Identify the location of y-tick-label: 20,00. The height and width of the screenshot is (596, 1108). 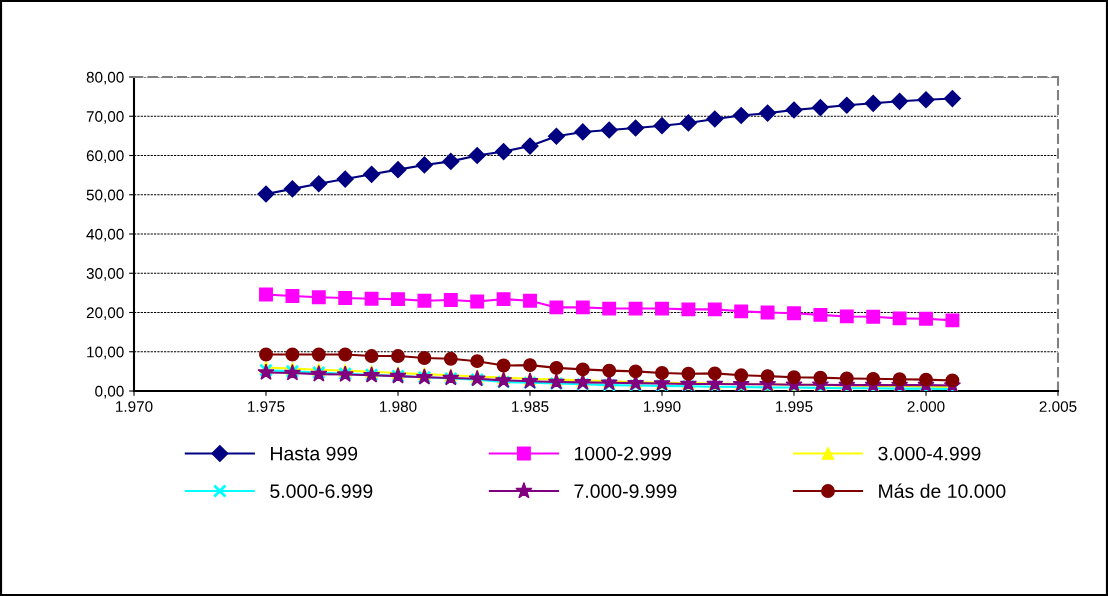
(105, 313).